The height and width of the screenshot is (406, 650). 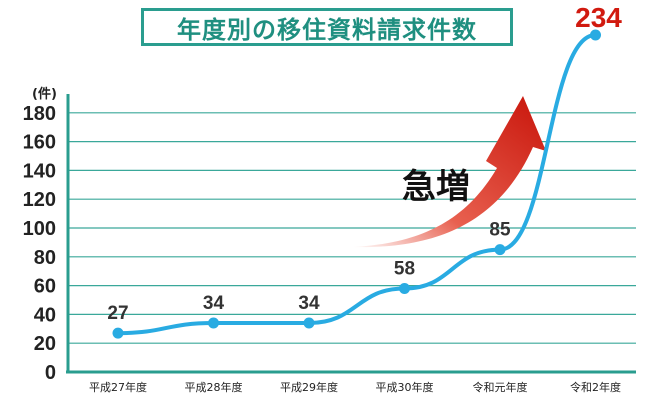 I want to click on y-tick-label: 40, so click(x=45, y=315).